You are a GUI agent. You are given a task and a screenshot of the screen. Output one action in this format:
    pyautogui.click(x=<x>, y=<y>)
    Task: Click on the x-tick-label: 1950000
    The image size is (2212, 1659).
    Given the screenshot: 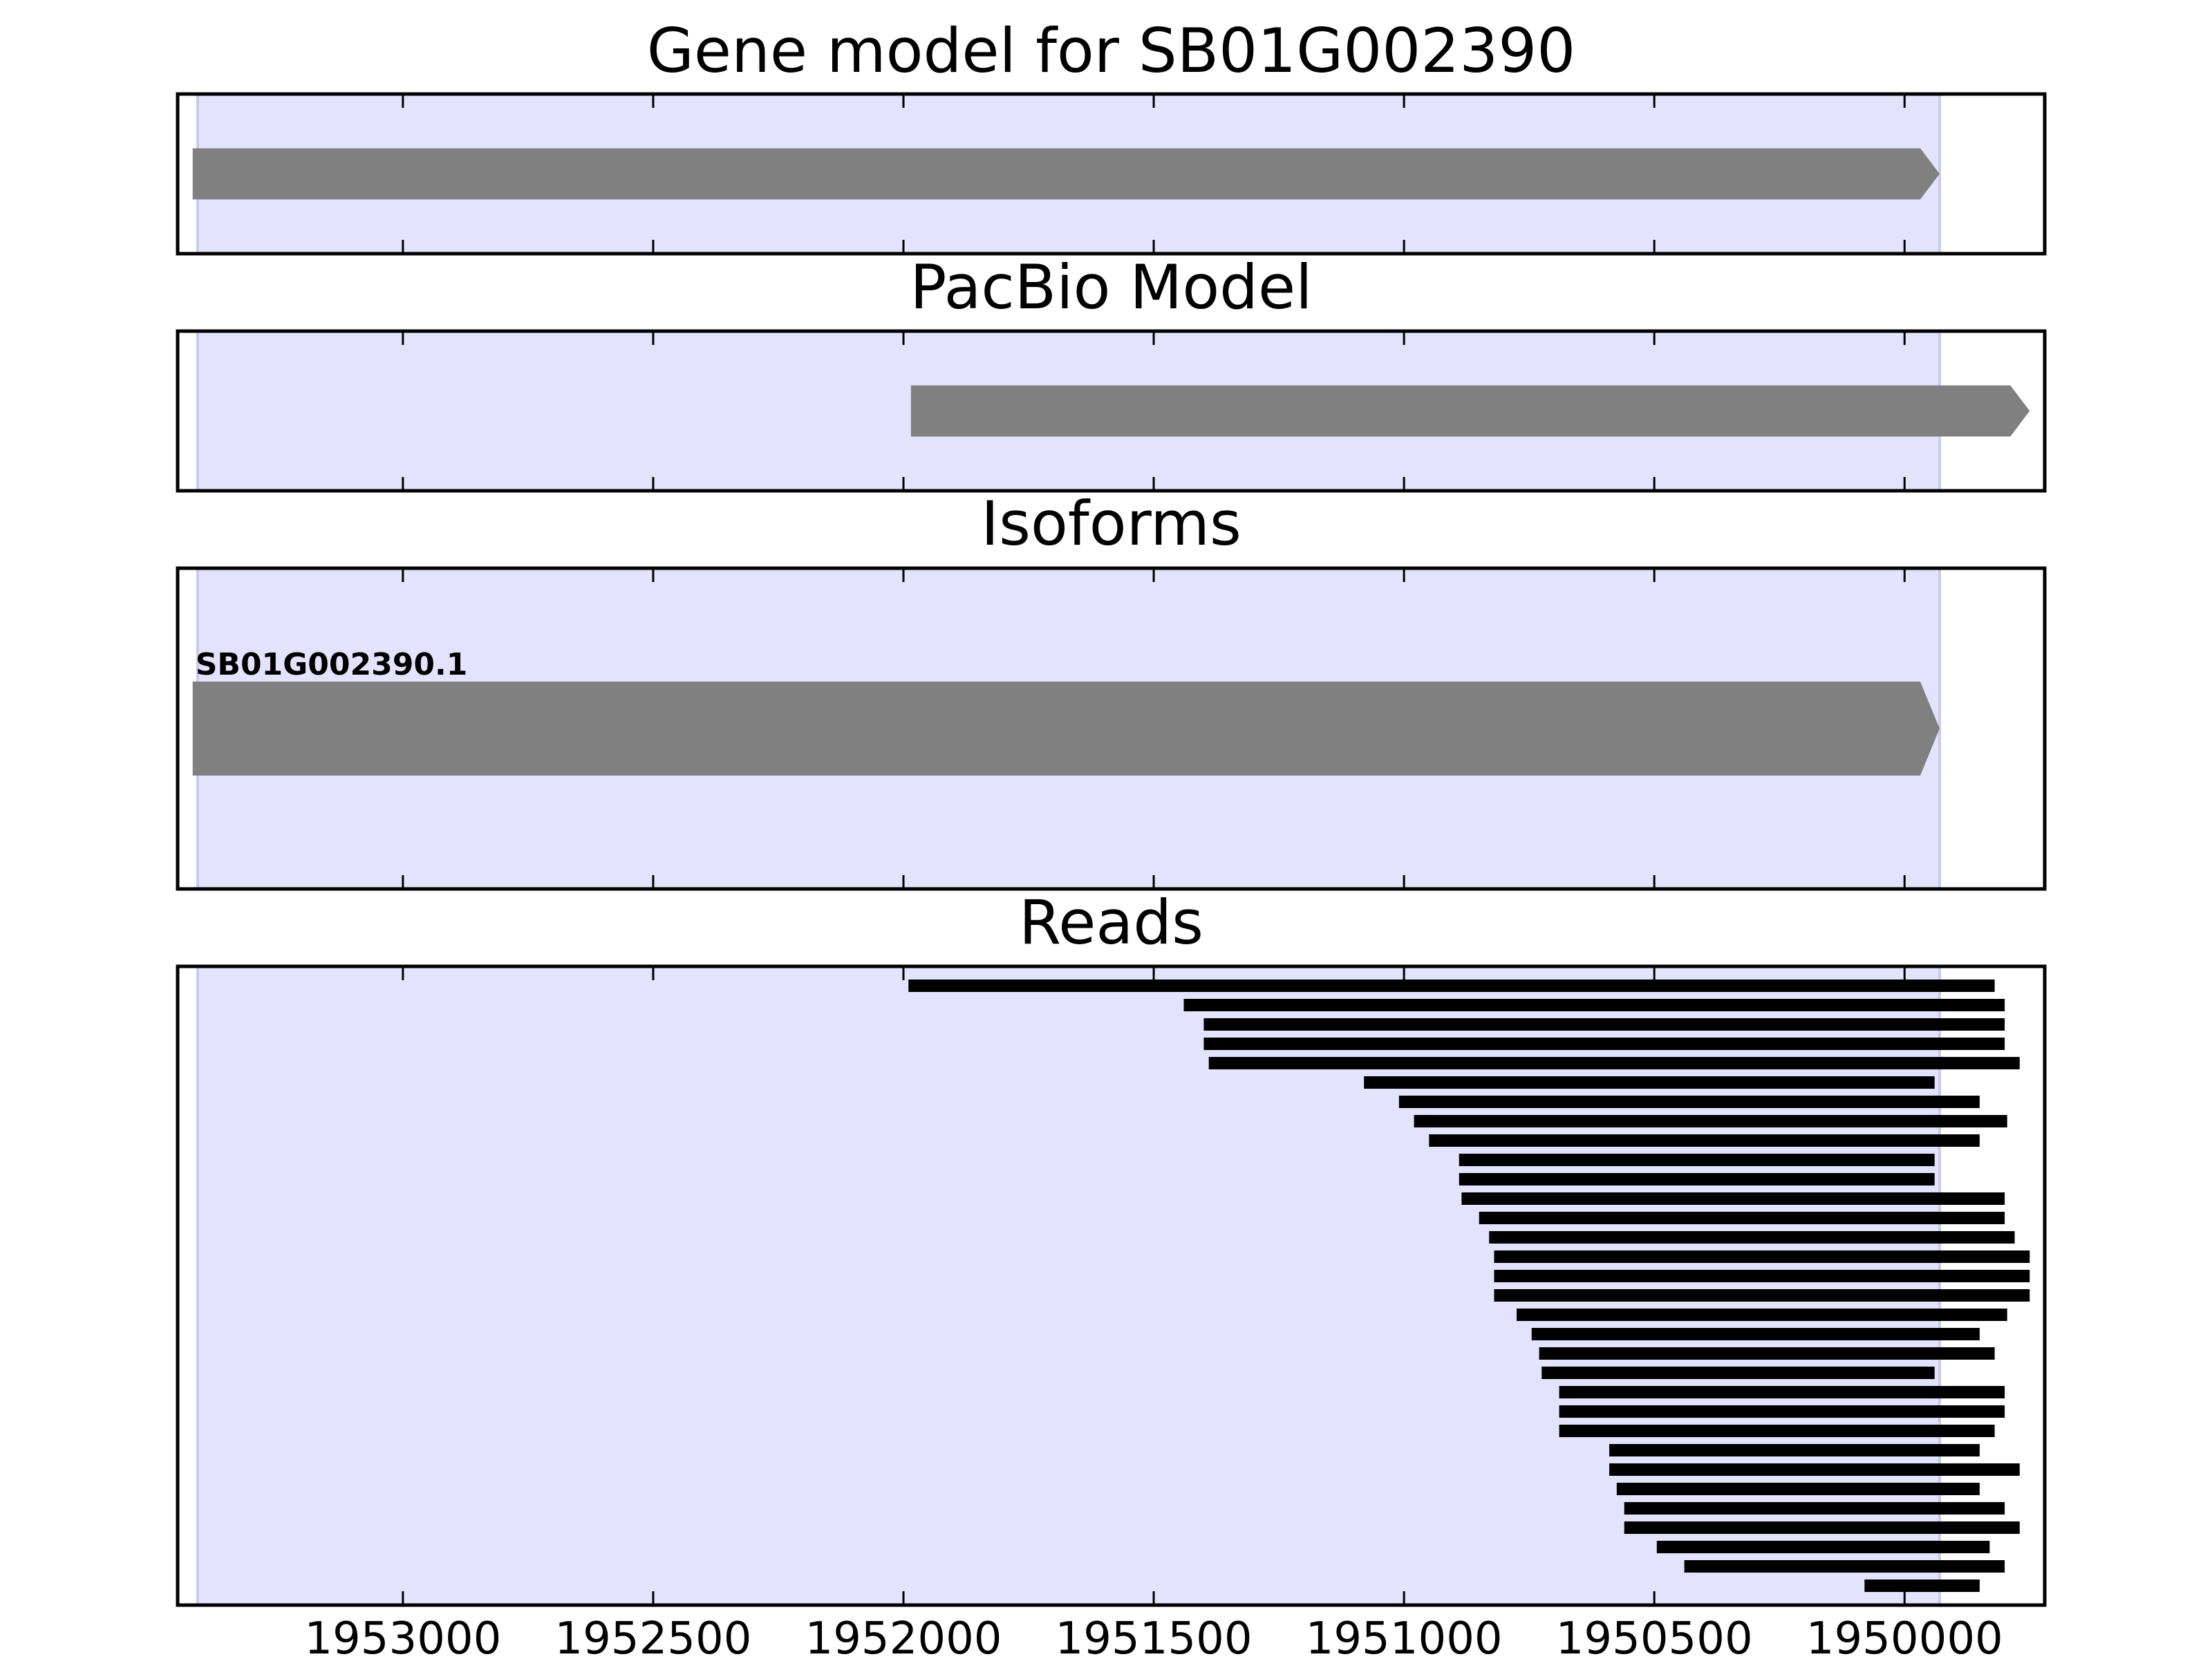 What is the action you would take?
    pyautogui.click(x=1905, y=1636)
    